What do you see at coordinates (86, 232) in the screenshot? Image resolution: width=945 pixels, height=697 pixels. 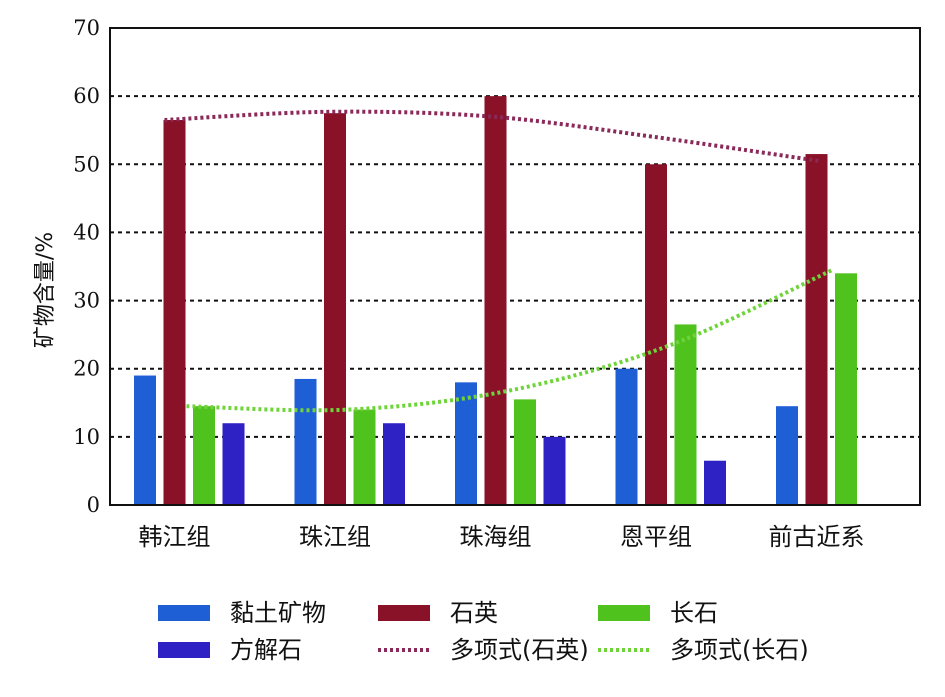 I see `y-tick-label: 40` at bounding box center [86, 232].